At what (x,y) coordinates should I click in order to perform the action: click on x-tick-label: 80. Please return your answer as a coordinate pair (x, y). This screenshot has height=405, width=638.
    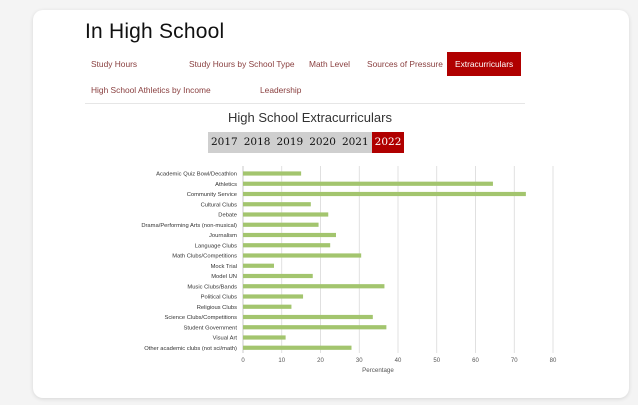
    Looking at the image, I should click on (553, 361).